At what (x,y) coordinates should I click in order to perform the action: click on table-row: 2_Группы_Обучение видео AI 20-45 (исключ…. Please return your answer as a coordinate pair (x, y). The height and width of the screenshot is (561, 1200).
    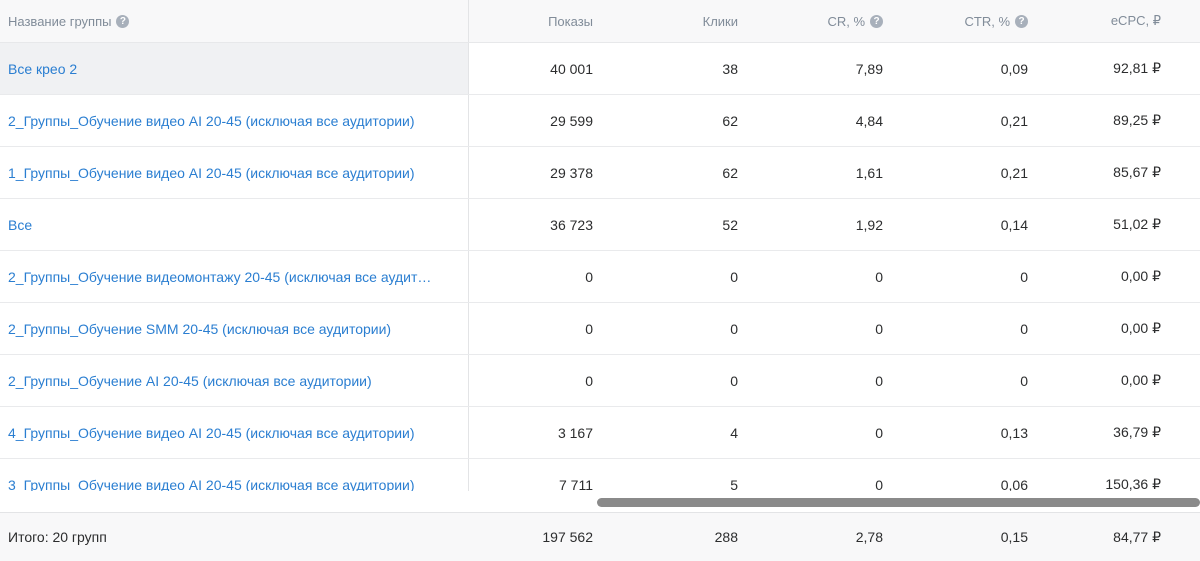
    Looking at the image, I should click on (600, 121).